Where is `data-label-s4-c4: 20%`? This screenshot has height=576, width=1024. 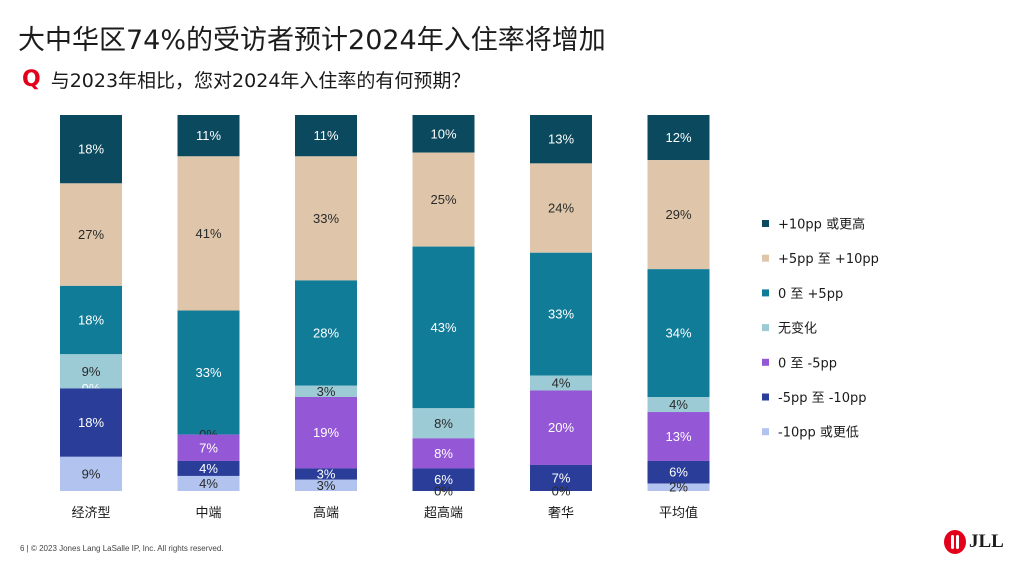 data-label-s4-c4: 20% is located at coordinates (561, 427).